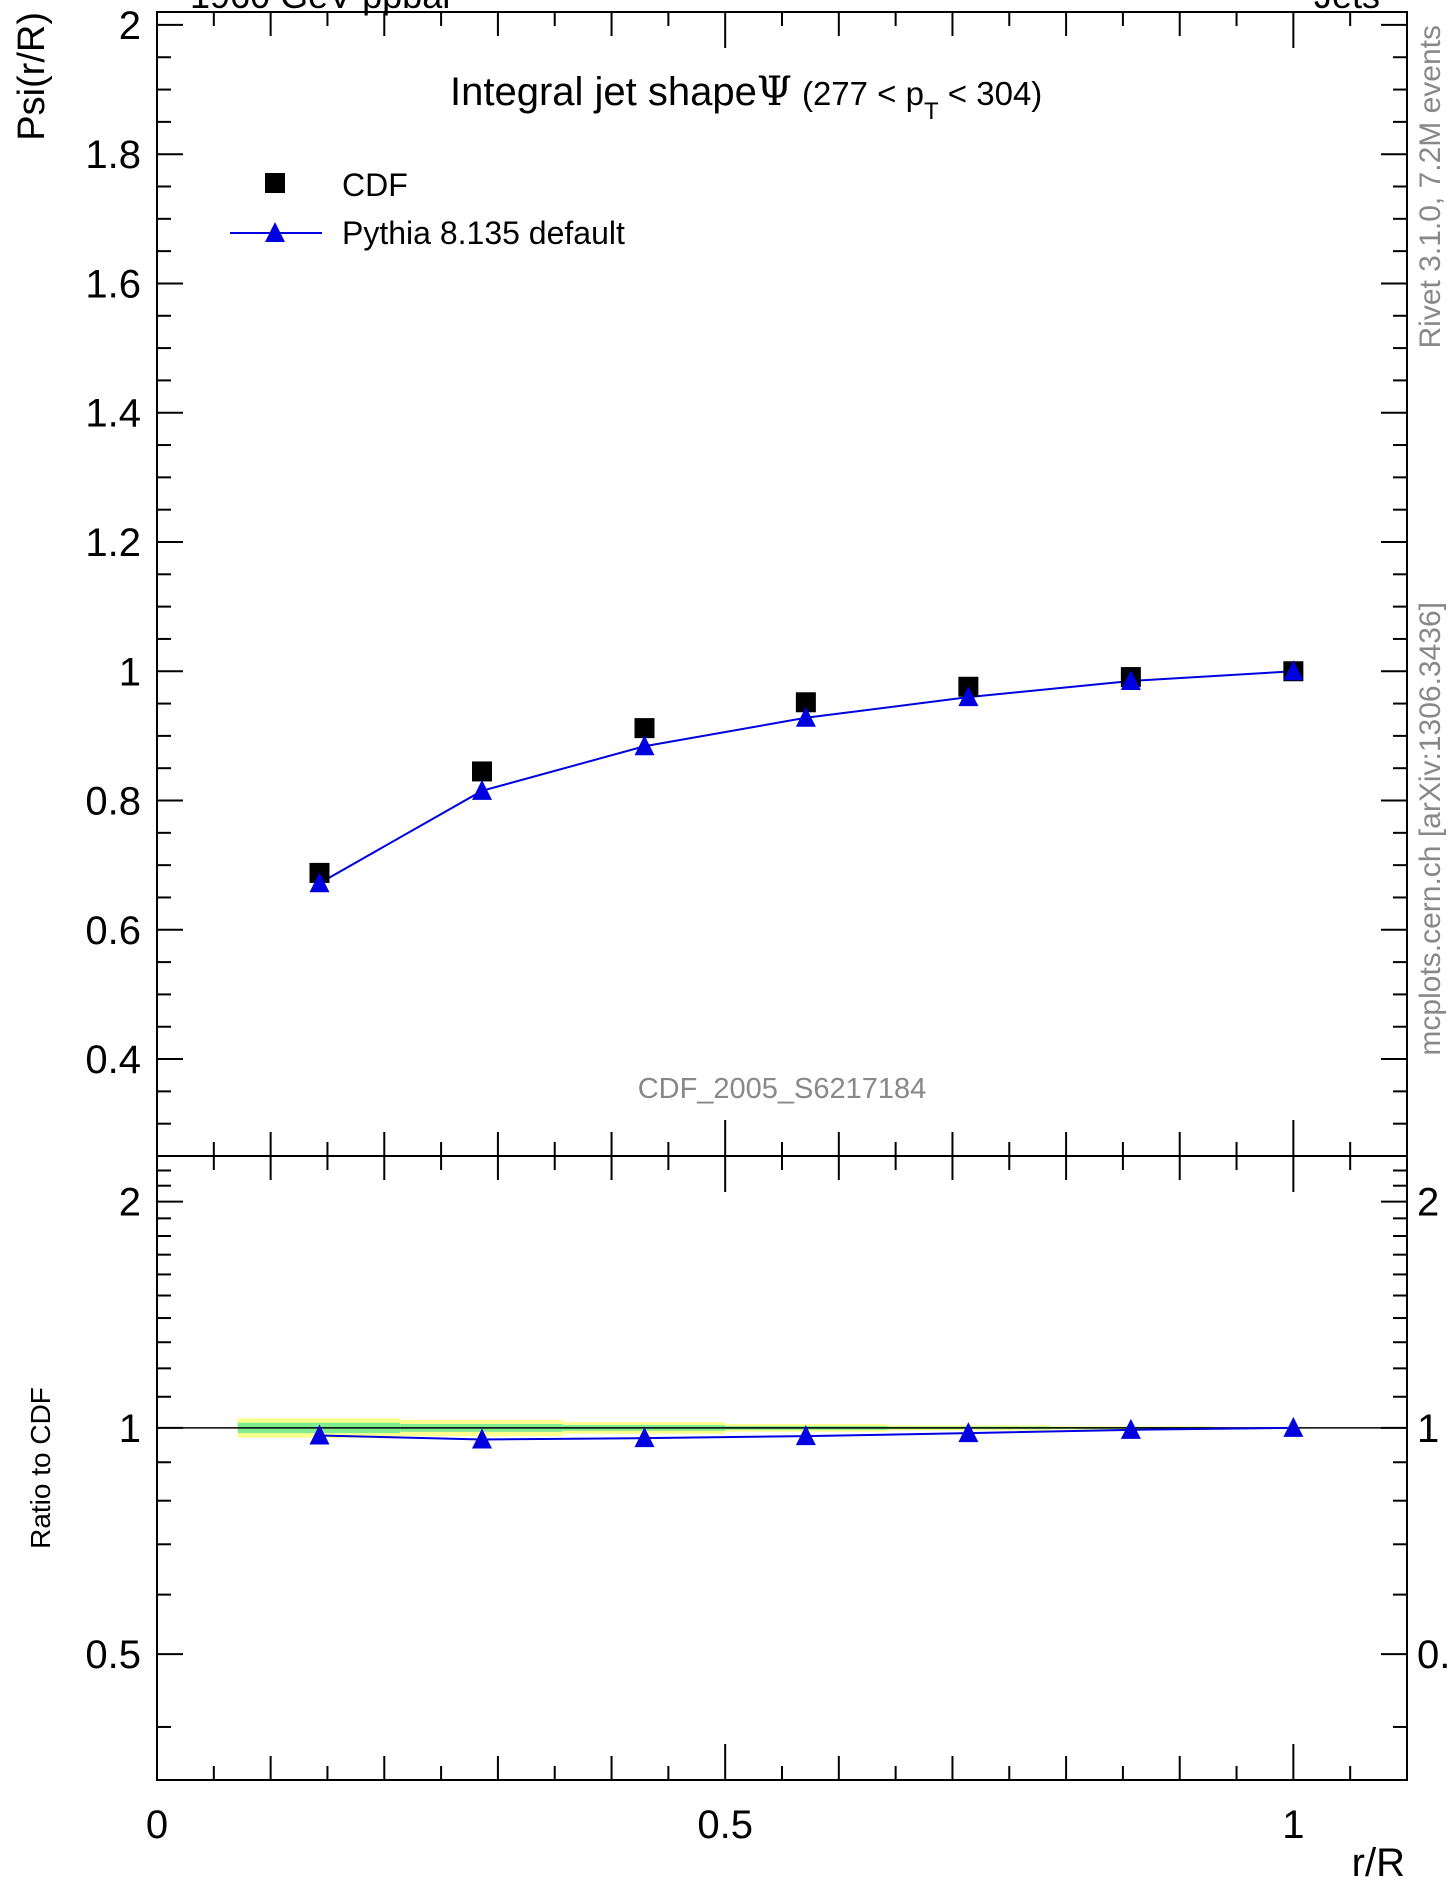 The height and width of the screenshot is (1886, 1456). I want to click on x-axis-label: r/R, so click(1378, 1863).